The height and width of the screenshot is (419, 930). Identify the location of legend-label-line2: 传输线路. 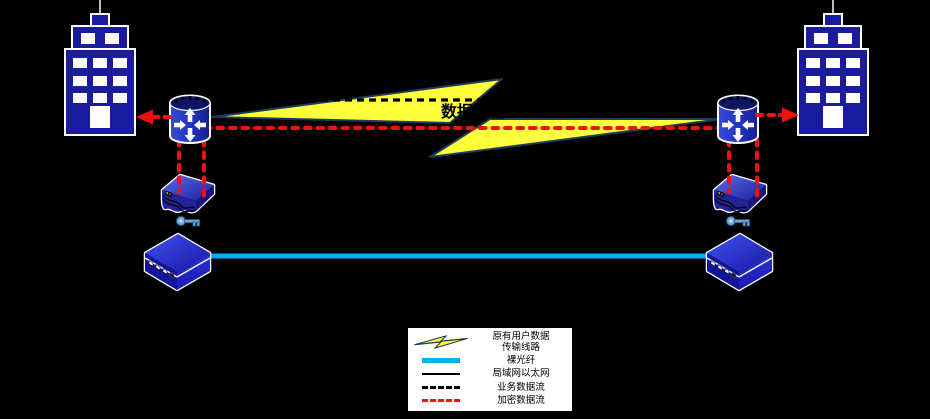
(520, 347).